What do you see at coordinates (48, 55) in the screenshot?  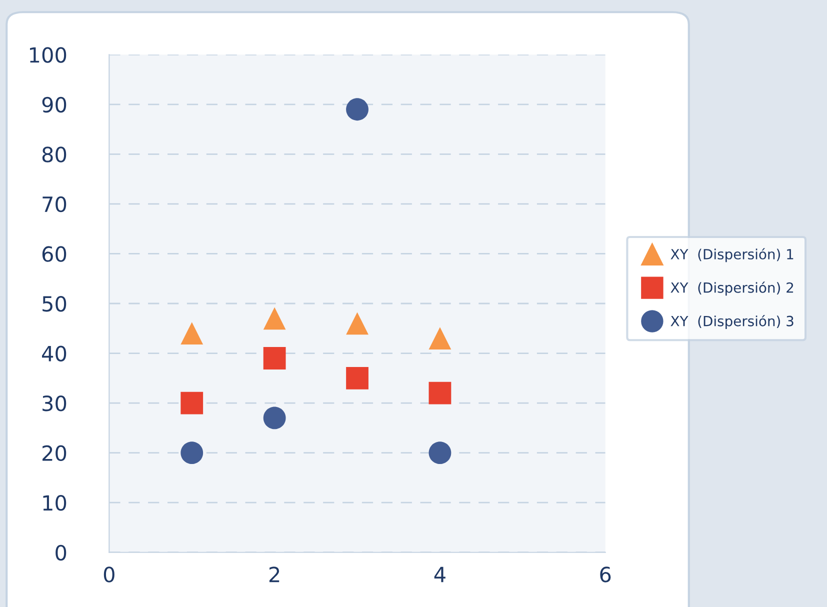 I see `y-tick-label: 100` at bounding box center [48, 55].